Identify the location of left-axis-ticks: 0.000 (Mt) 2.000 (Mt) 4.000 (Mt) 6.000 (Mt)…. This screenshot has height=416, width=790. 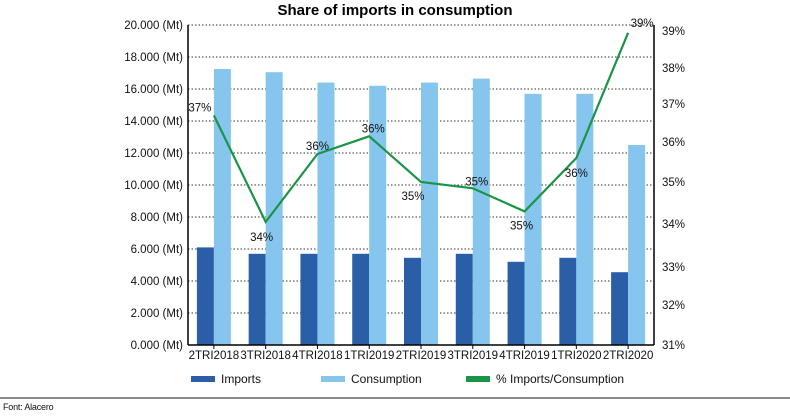
(153, 186).